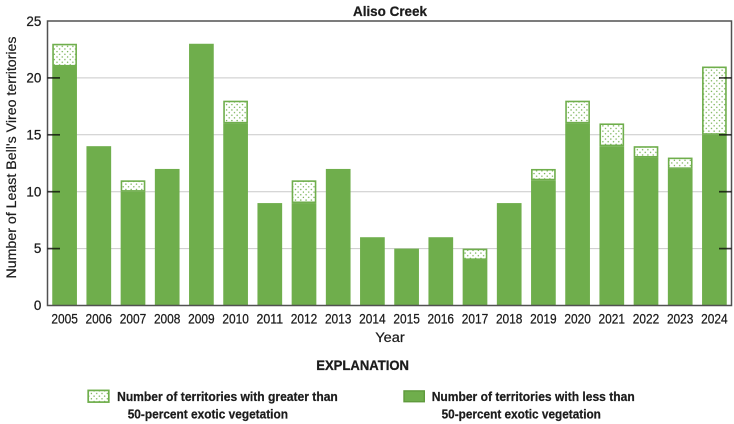 The image size is (734, 424). Describe the element at coordinates (235, 318) in the screenshot. I see `svg-text: 2010` at that location.